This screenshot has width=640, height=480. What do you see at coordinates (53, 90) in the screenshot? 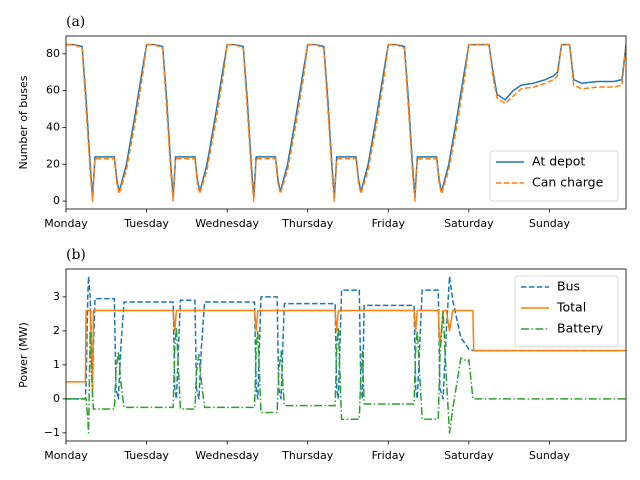
I see `y-tick-label: 60` at bounding box center [53, 90].